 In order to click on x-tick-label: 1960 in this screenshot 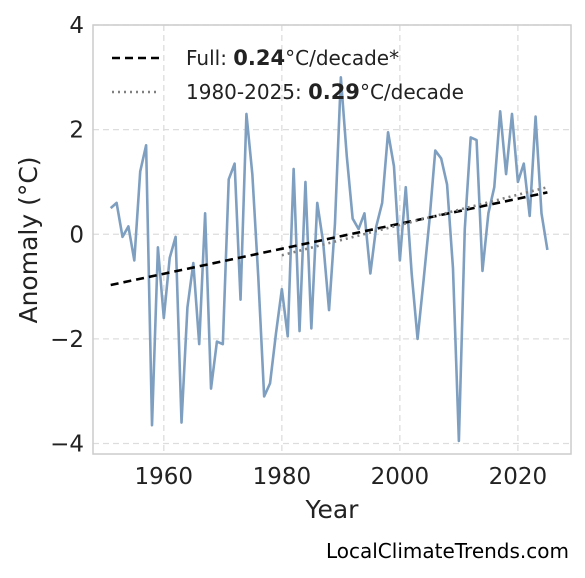, I will do `click(164, 477)`.